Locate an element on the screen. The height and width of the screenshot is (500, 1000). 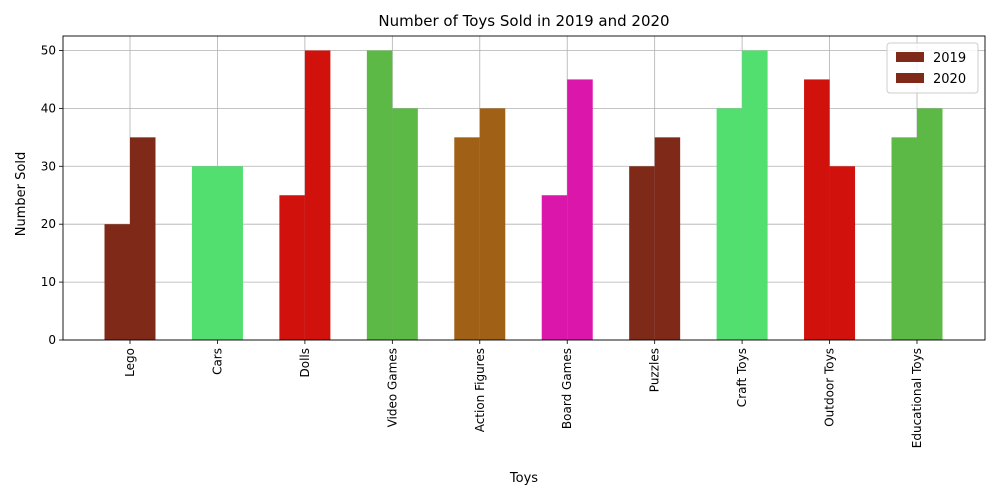
bar-2019-dolls is located at coordinates (292, 267).